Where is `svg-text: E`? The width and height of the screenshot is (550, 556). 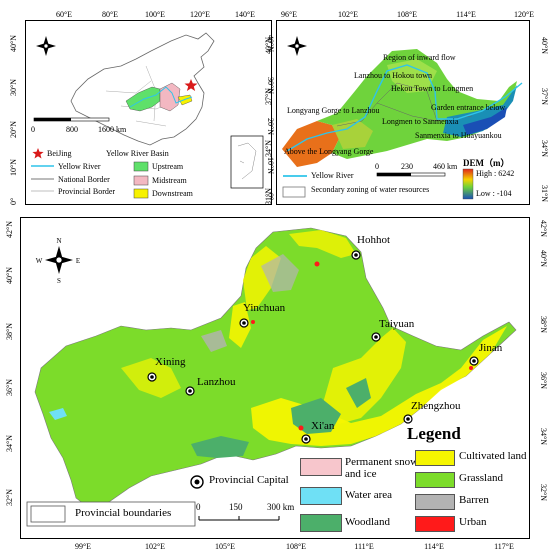
svg-text: E is located at coordinates (78, 261).